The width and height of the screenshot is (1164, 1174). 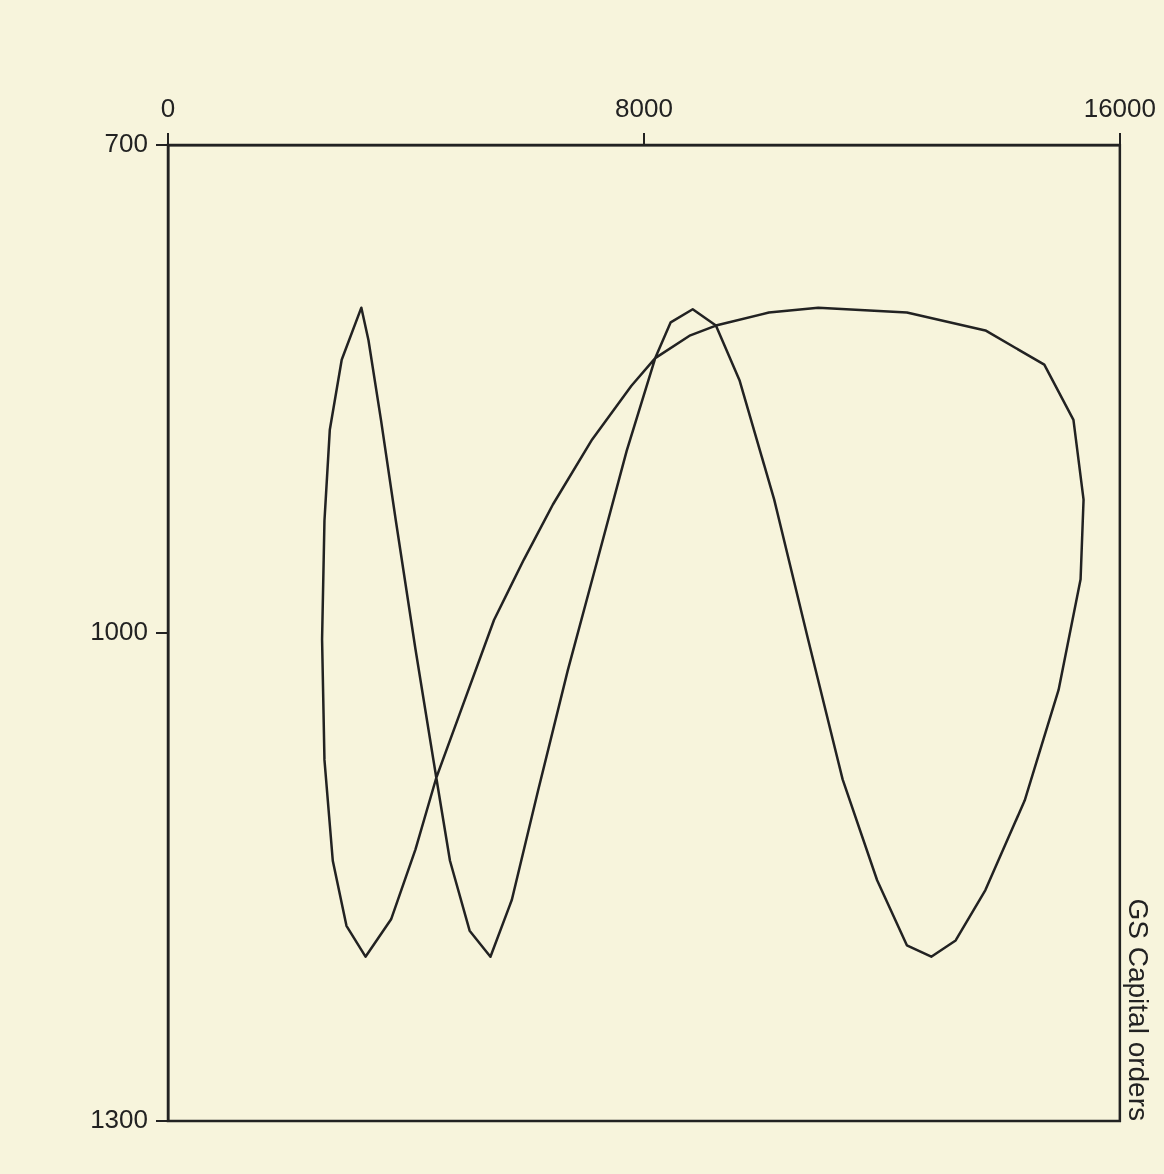 I want to click on y-tick-label: 1000, so click(x=119, y=631).